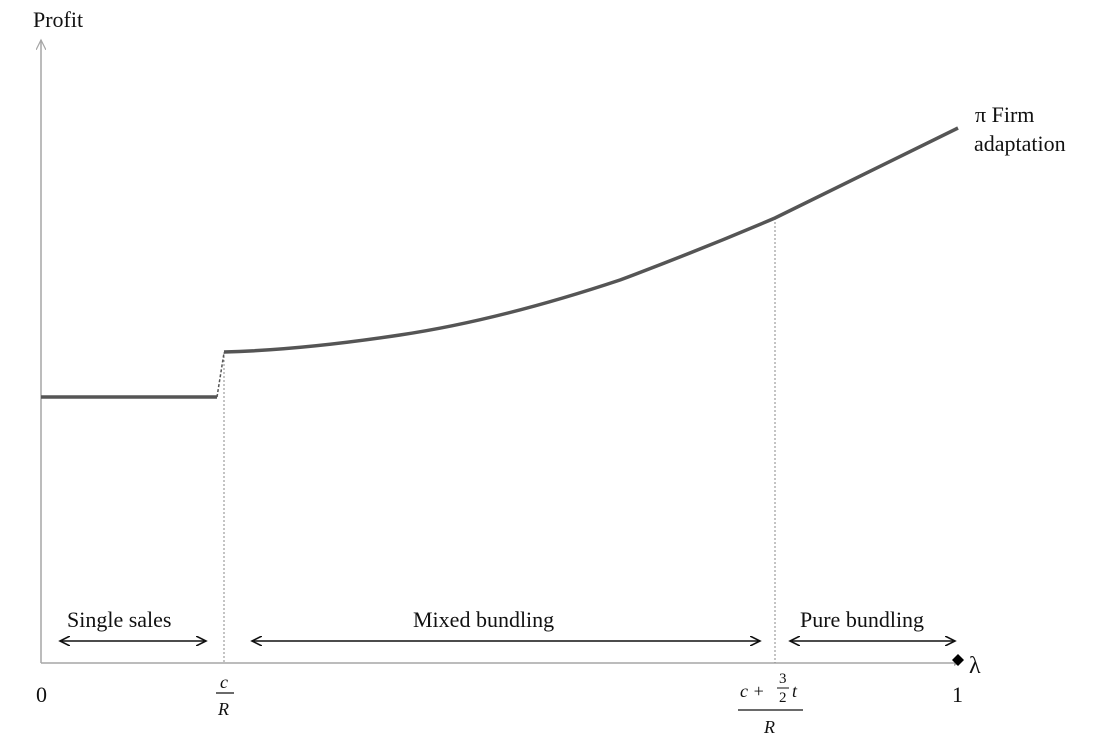  What do you see at coordinates (770, 704) in the screenshot?
I see `threshold-2-label: c + 3 2 t R` at bounding box center [770, 704].